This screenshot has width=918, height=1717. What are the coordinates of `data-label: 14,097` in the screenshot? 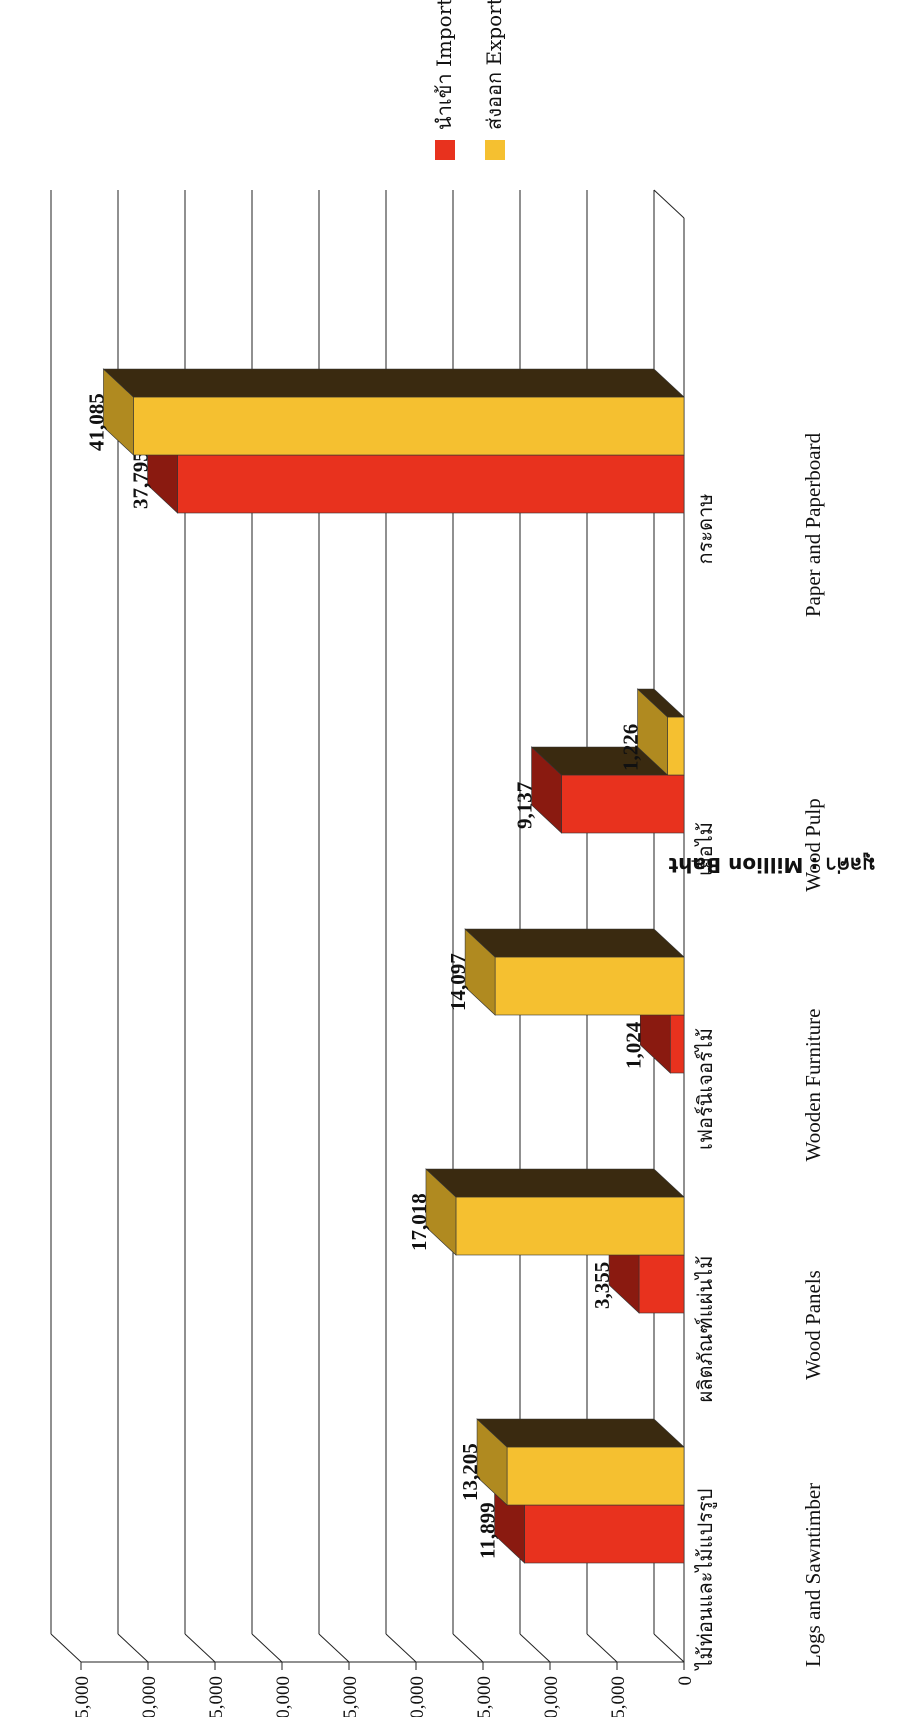 It's located at (458, 982).